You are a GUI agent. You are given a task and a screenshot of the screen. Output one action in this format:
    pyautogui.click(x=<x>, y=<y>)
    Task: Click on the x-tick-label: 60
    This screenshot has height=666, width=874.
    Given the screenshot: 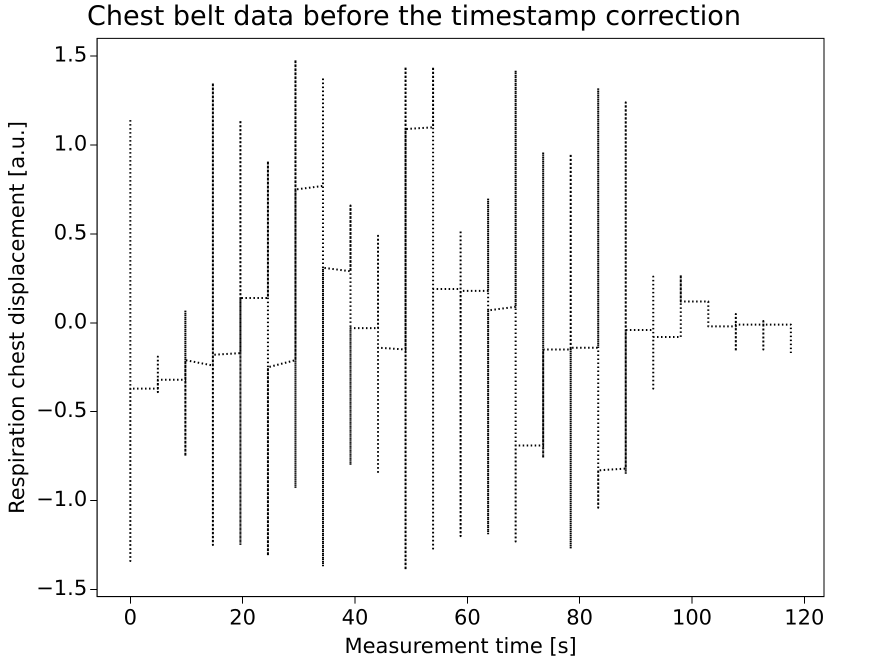 What is the action you would take?
    pyautogui.click(x=467, y=618)
    